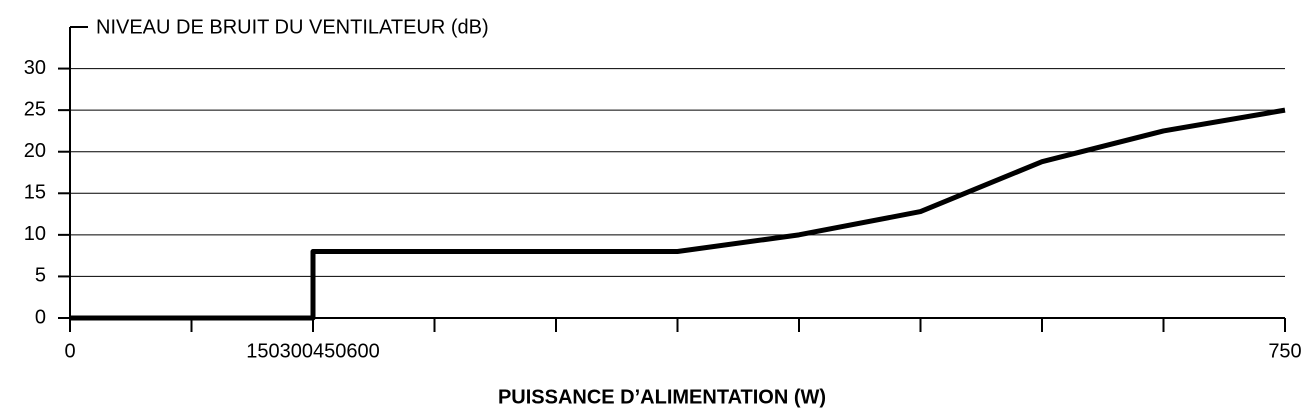  What do you see at coordinates (35, 151) in the screenshot?
I see `y-tick-label: 20` at bounding box center [35, 151].